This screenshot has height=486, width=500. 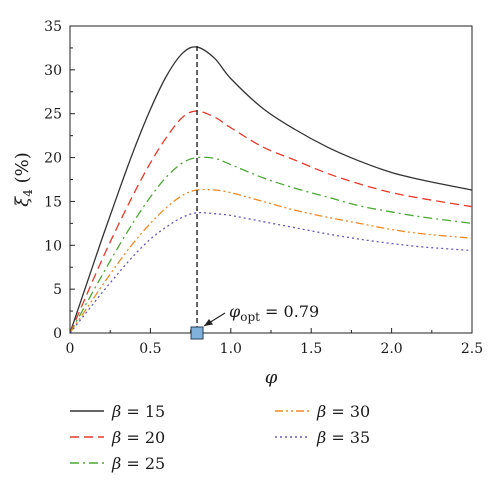 I want to click on x-tick-label: 0.5, so click(x=150, y=349).